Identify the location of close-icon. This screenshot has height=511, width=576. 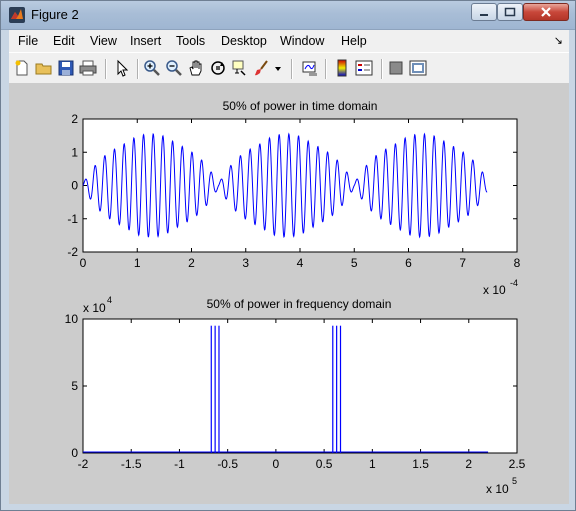
(546, 12).